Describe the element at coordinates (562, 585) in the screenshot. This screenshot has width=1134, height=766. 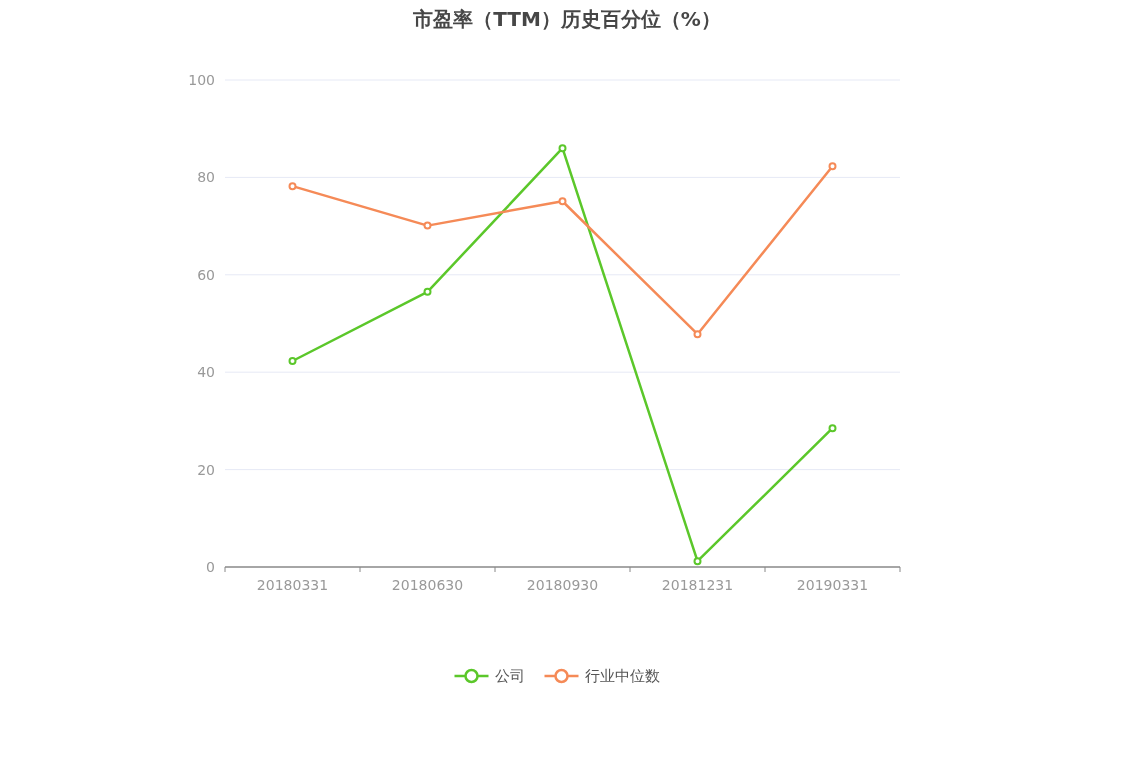
I see `x-tick-label: 20180930` at that location.